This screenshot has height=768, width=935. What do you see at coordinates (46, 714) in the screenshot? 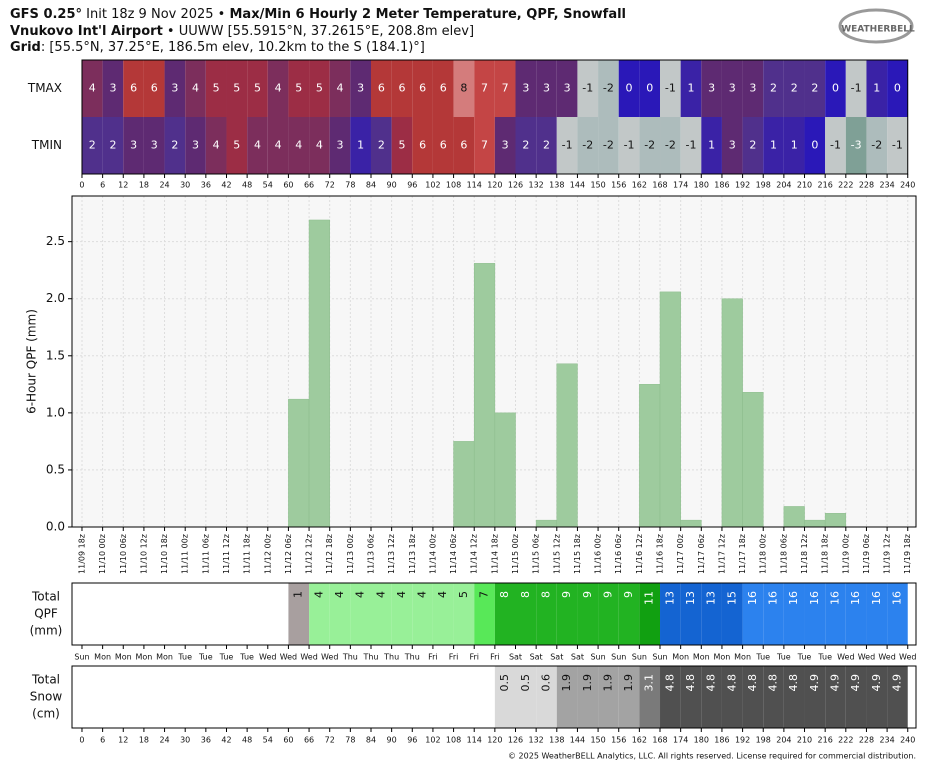
I see `strip-label: (cm)` at bounding box center [46, 714].